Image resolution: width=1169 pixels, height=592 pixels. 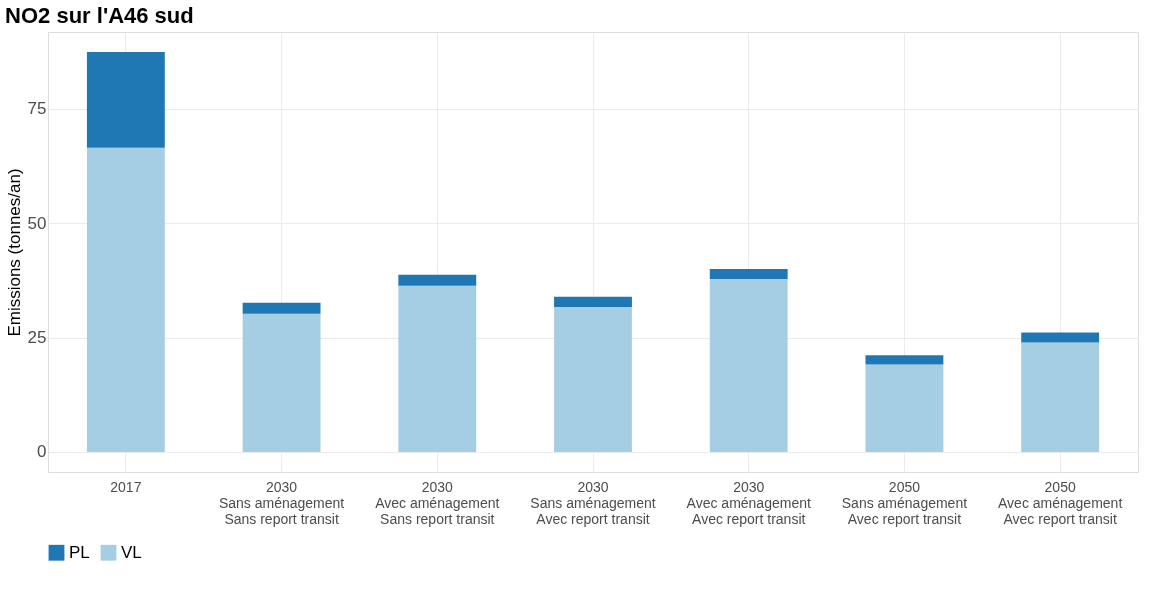 What do you see at coordinates (37, 338) in the screenshot?
I see `y-tick-label: 25` at bounding box center [37, 338].